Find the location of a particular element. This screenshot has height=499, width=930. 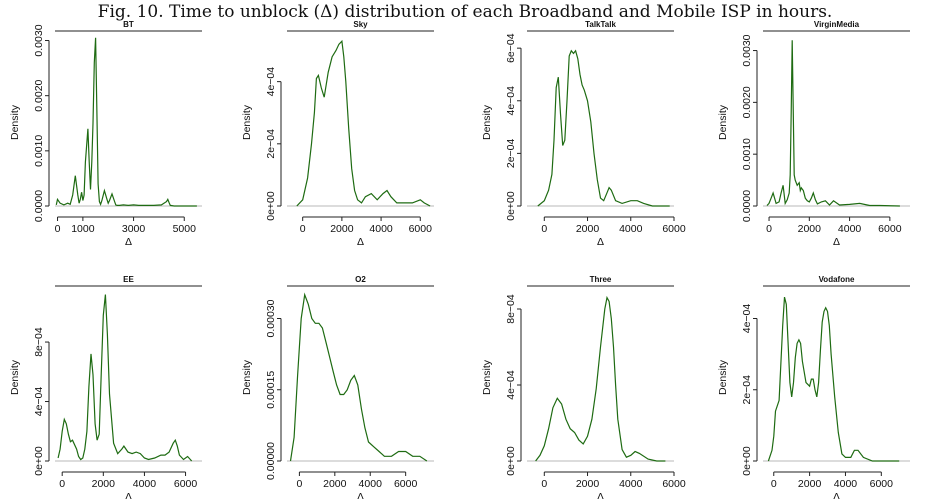

panel-6-x-tick-label: 0 is located at coordinates (299, 484).